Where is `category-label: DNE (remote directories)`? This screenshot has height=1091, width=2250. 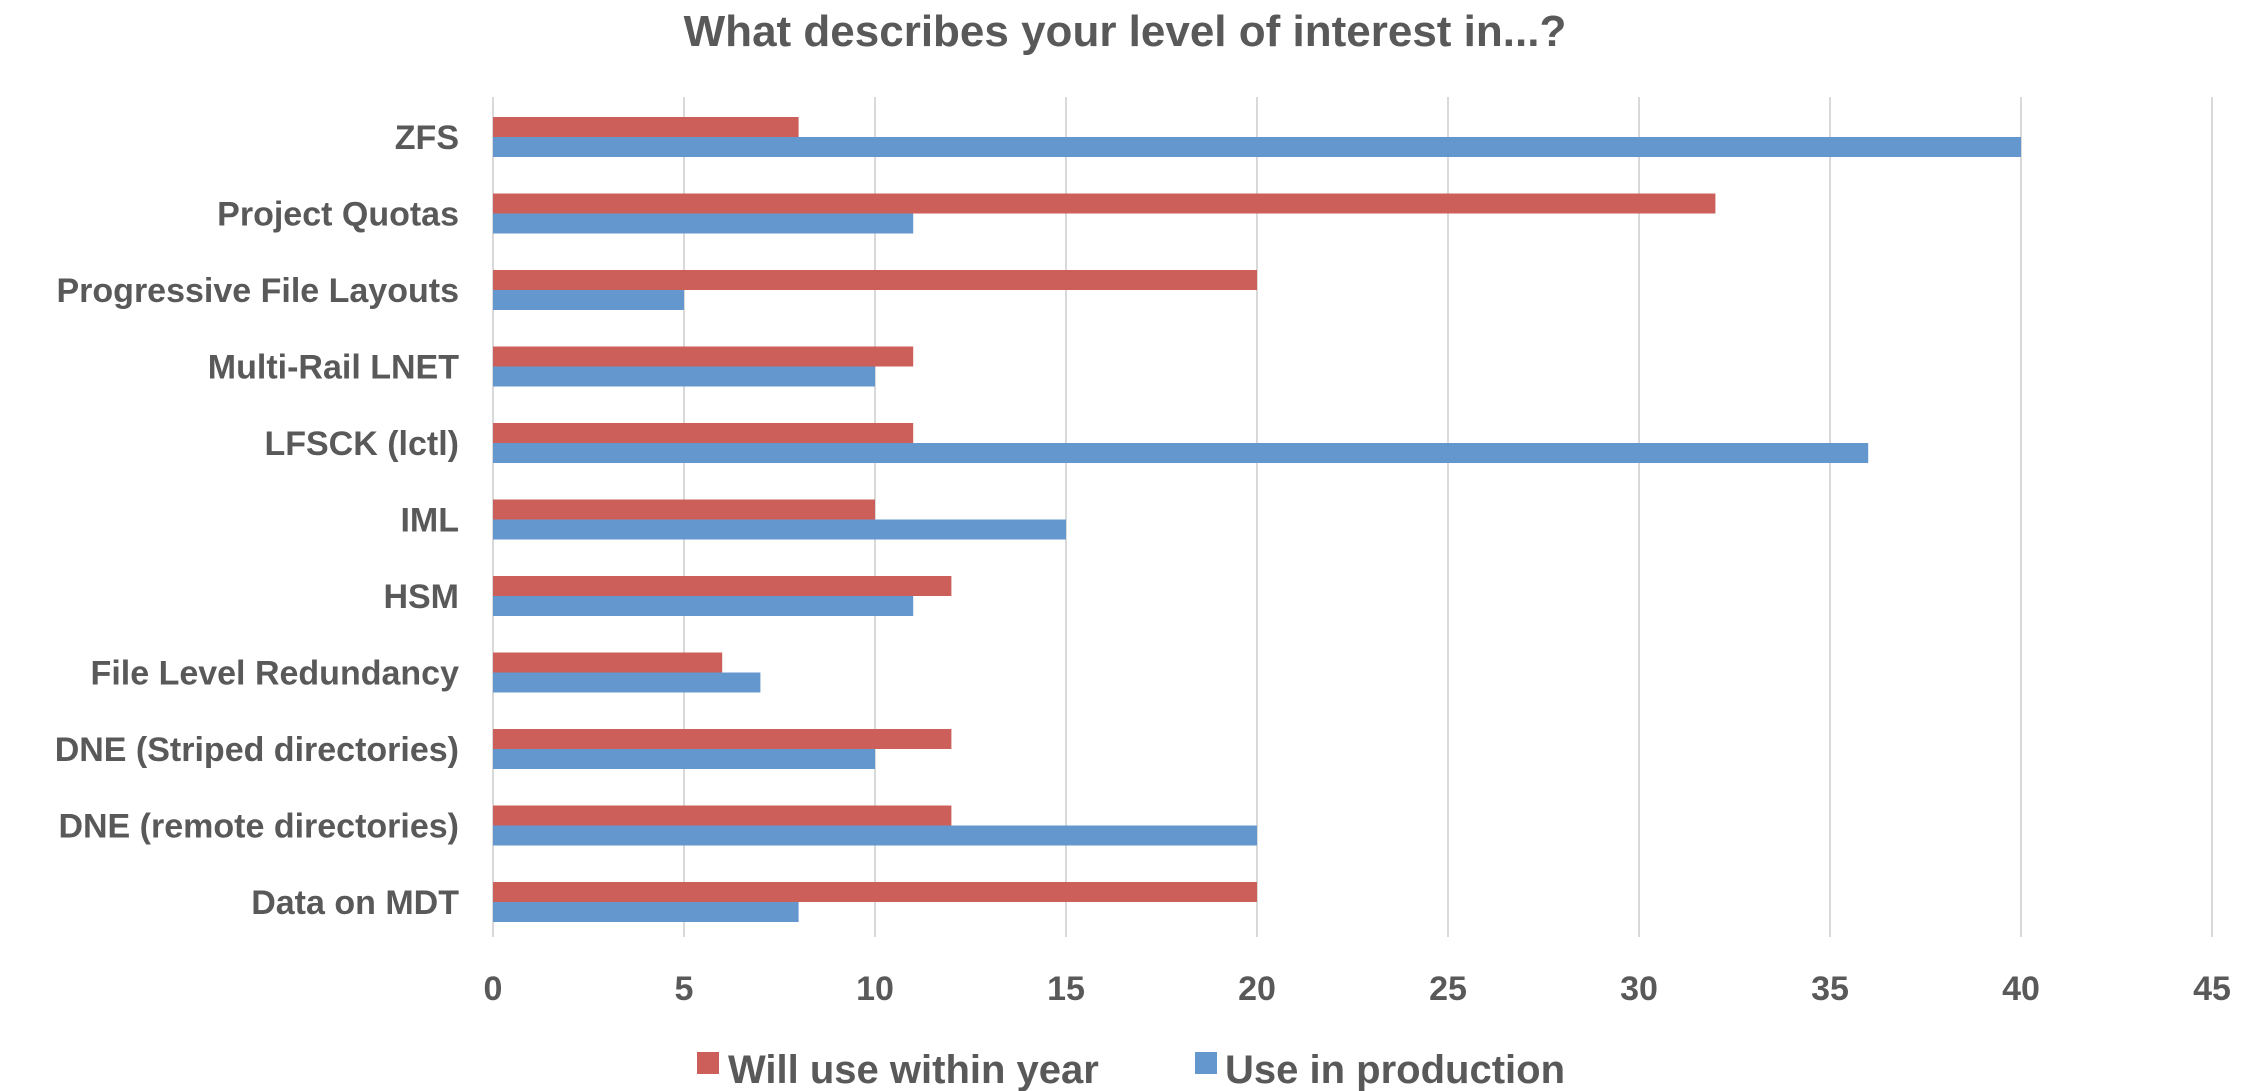 category-label: DNE (remote directories) is located at coordinates (258, 827).